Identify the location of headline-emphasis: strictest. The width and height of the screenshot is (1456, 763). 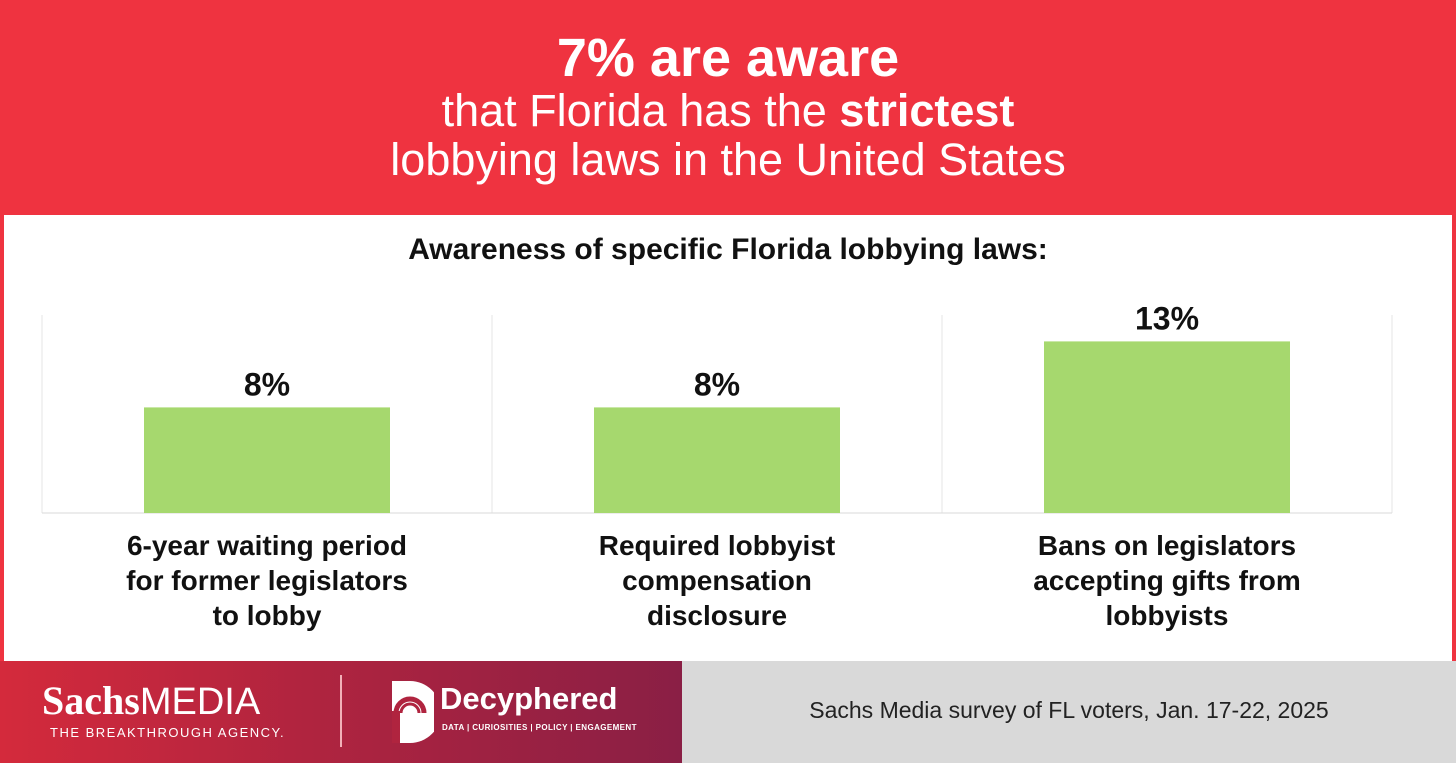
(927, 110).